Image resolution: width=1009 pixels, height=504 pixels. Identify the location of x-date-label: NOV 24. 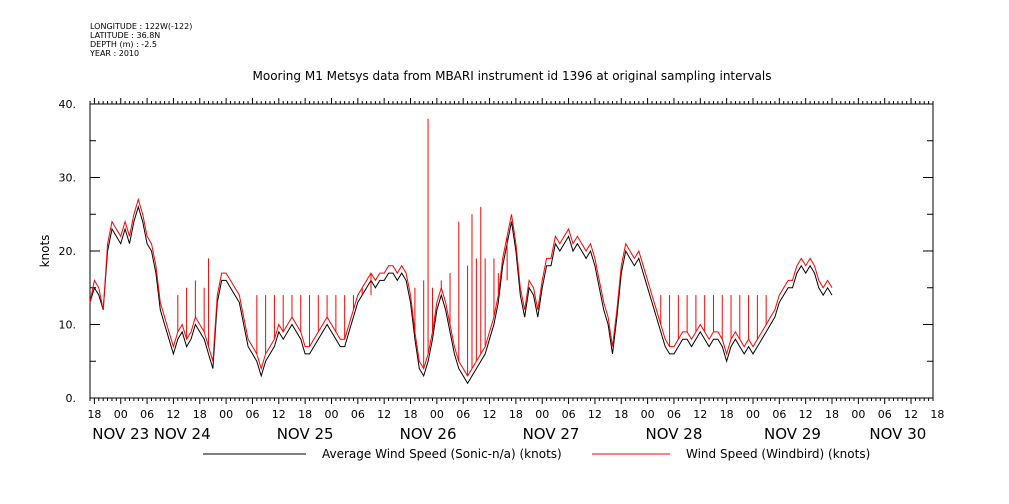
(182, 434).